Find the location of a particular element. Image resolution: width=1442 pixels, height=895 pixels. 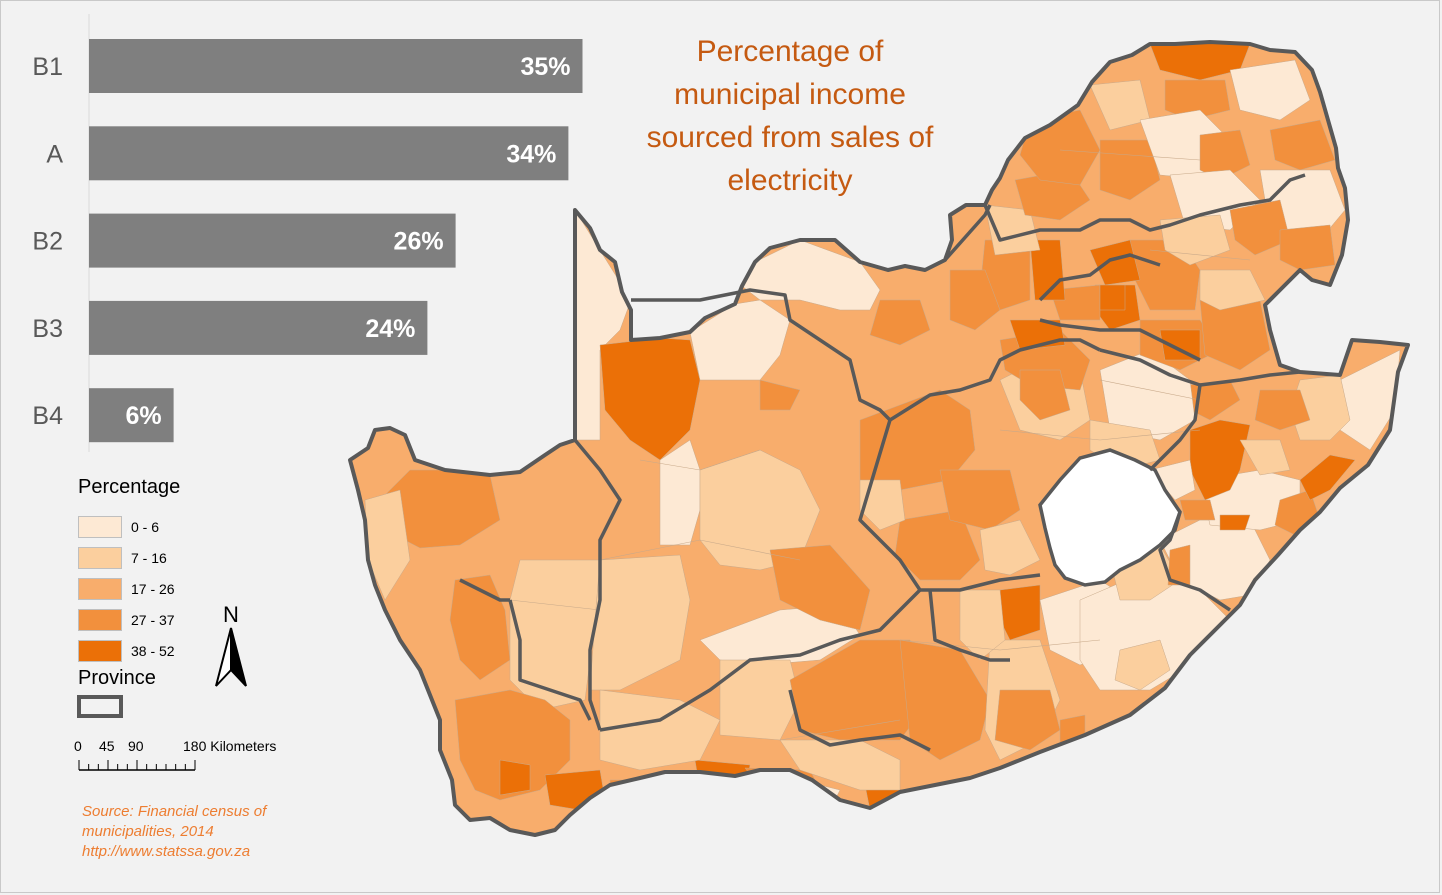

bar-category-label: B2 is located at coordinates (47, 242).